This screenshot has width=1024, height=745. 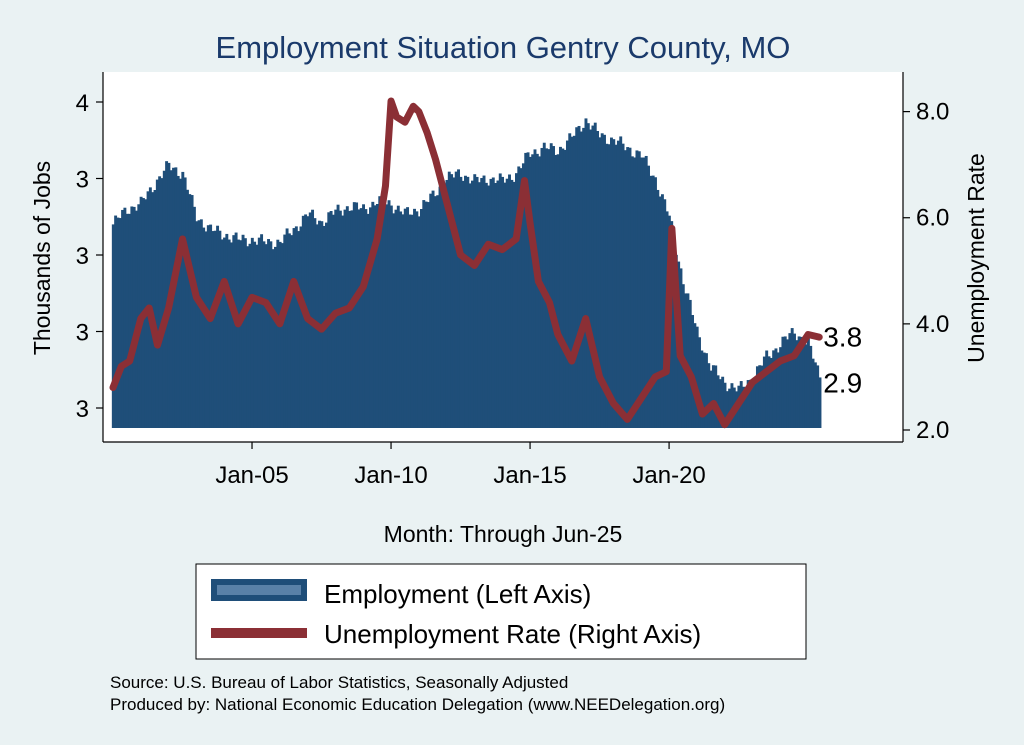 I want to click on y-right-tick-label: 4.0, so click(x=932, y=324).